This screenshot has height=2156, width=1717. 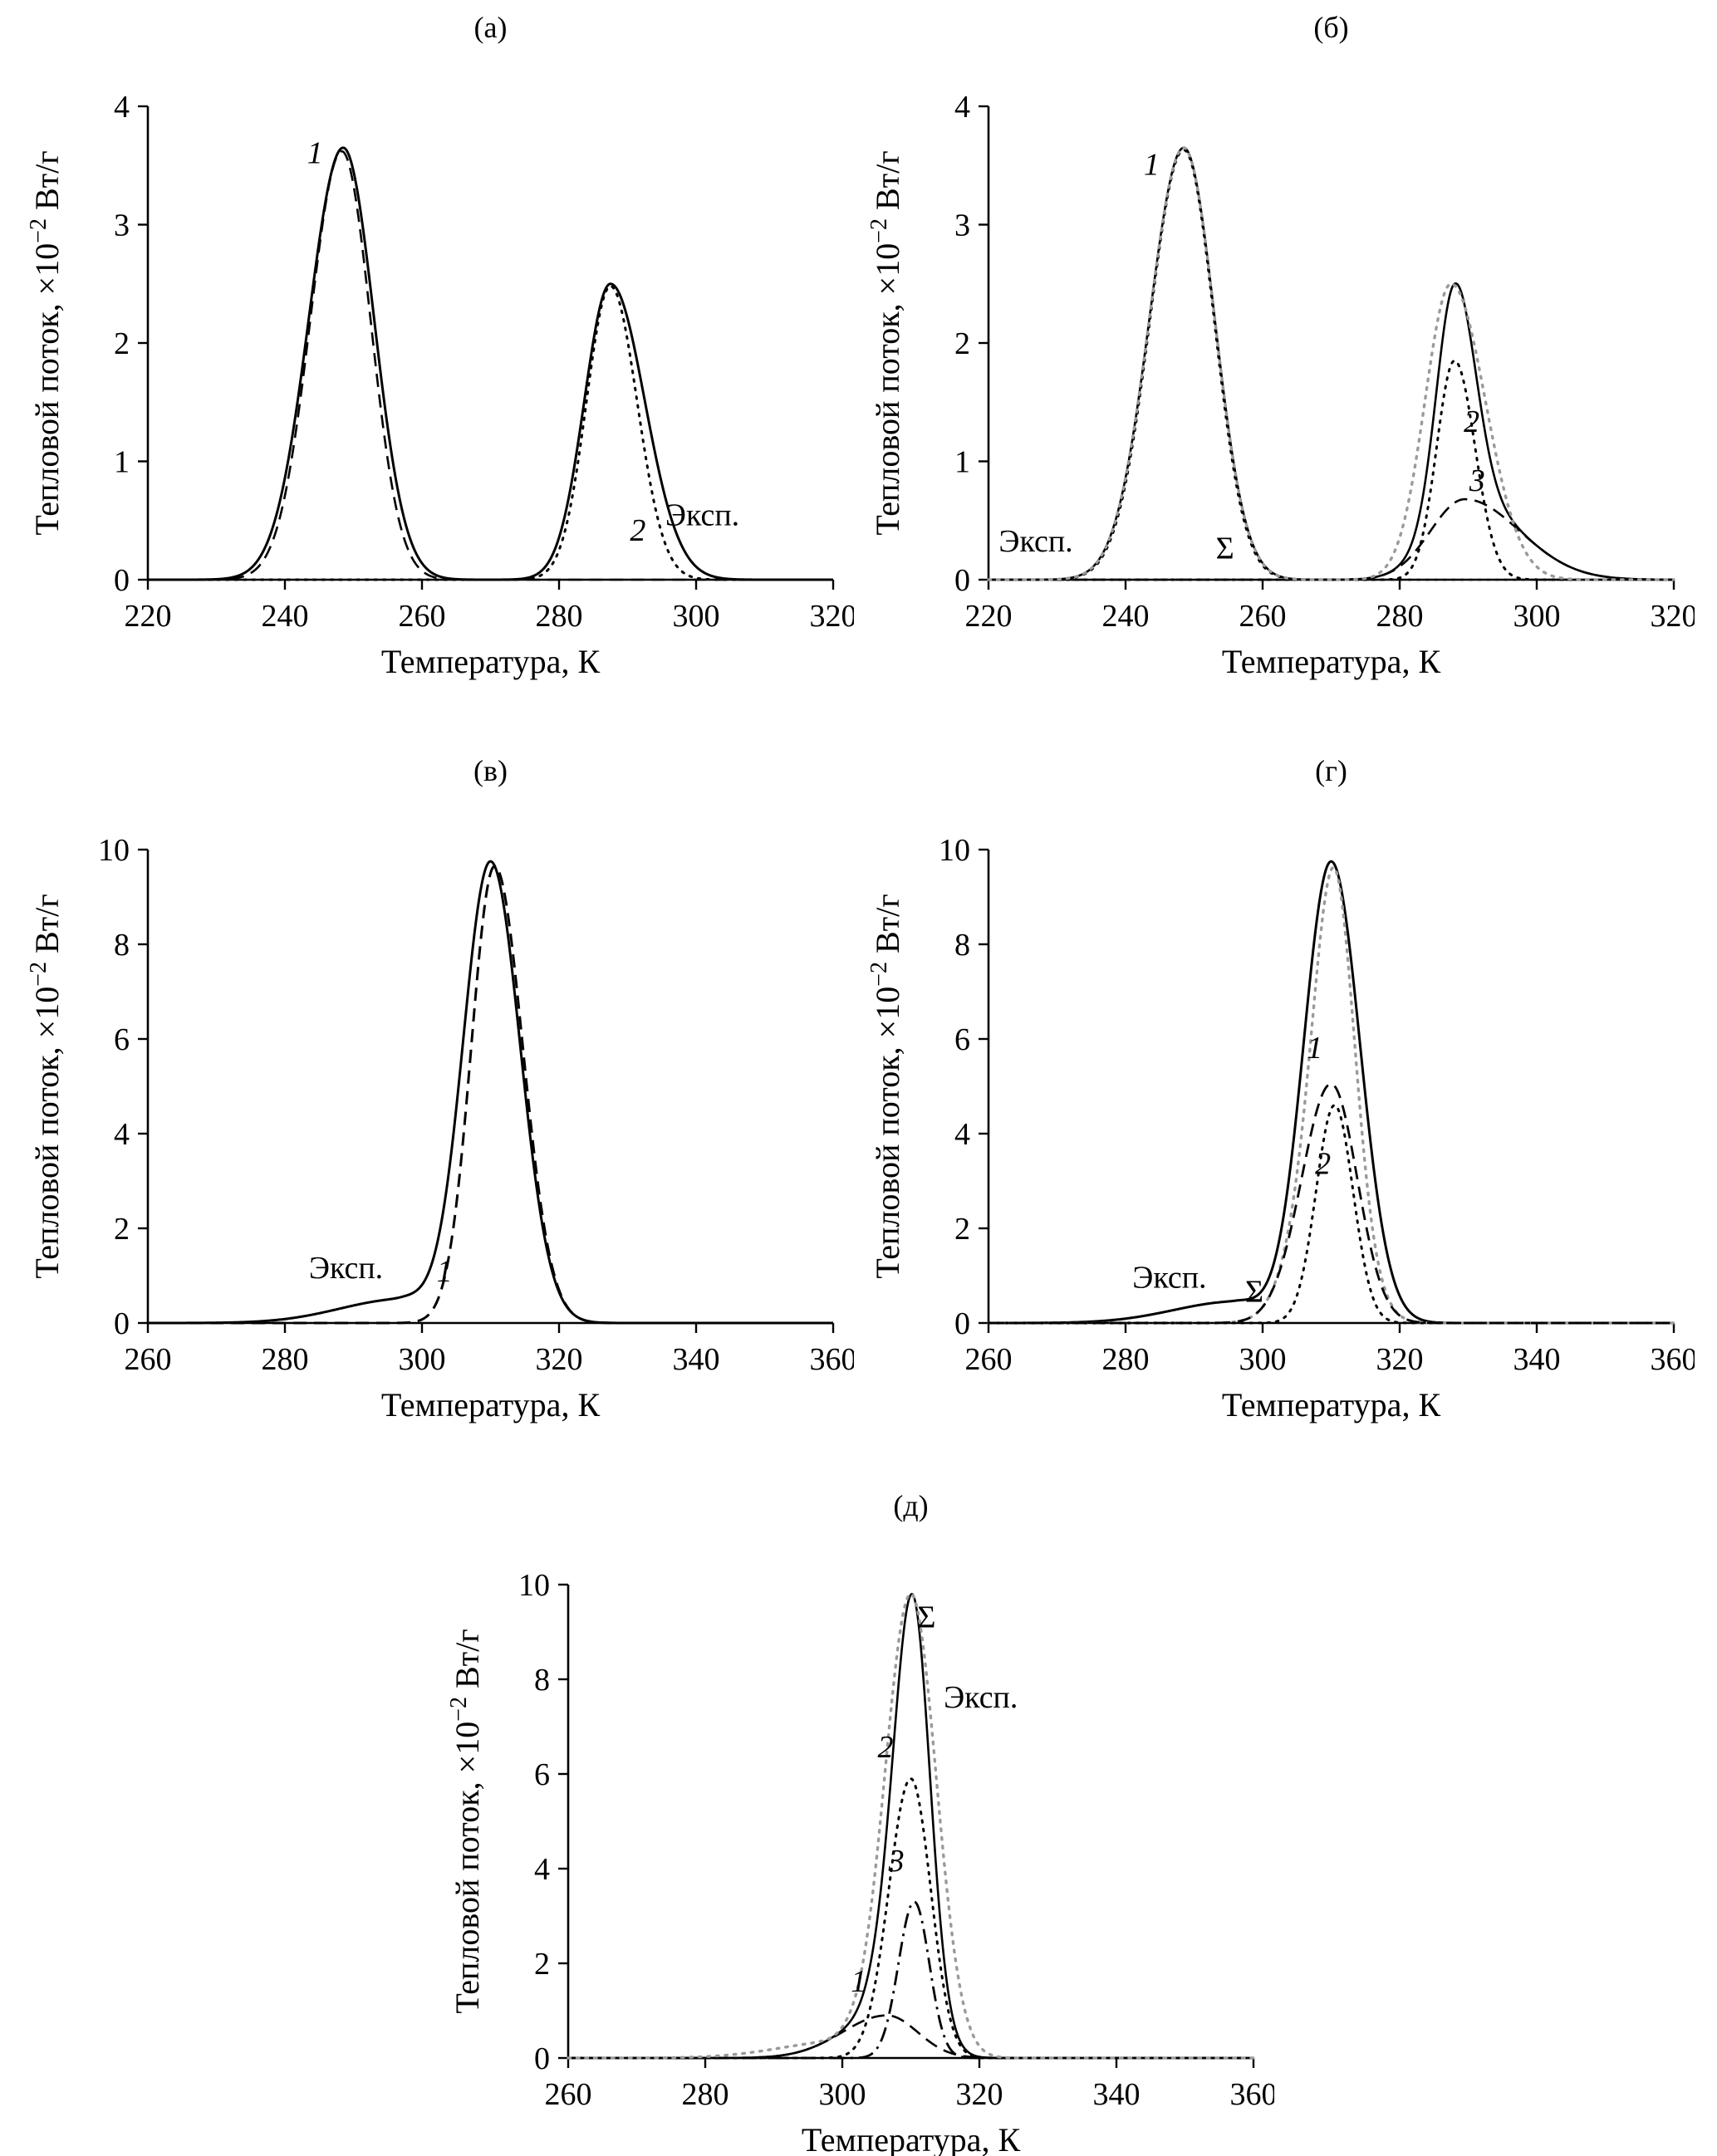 What do you see at coordinates (445, 1271) in the screenshot?
I see `annotation-v: 1` at bounding box center [445, 1271].